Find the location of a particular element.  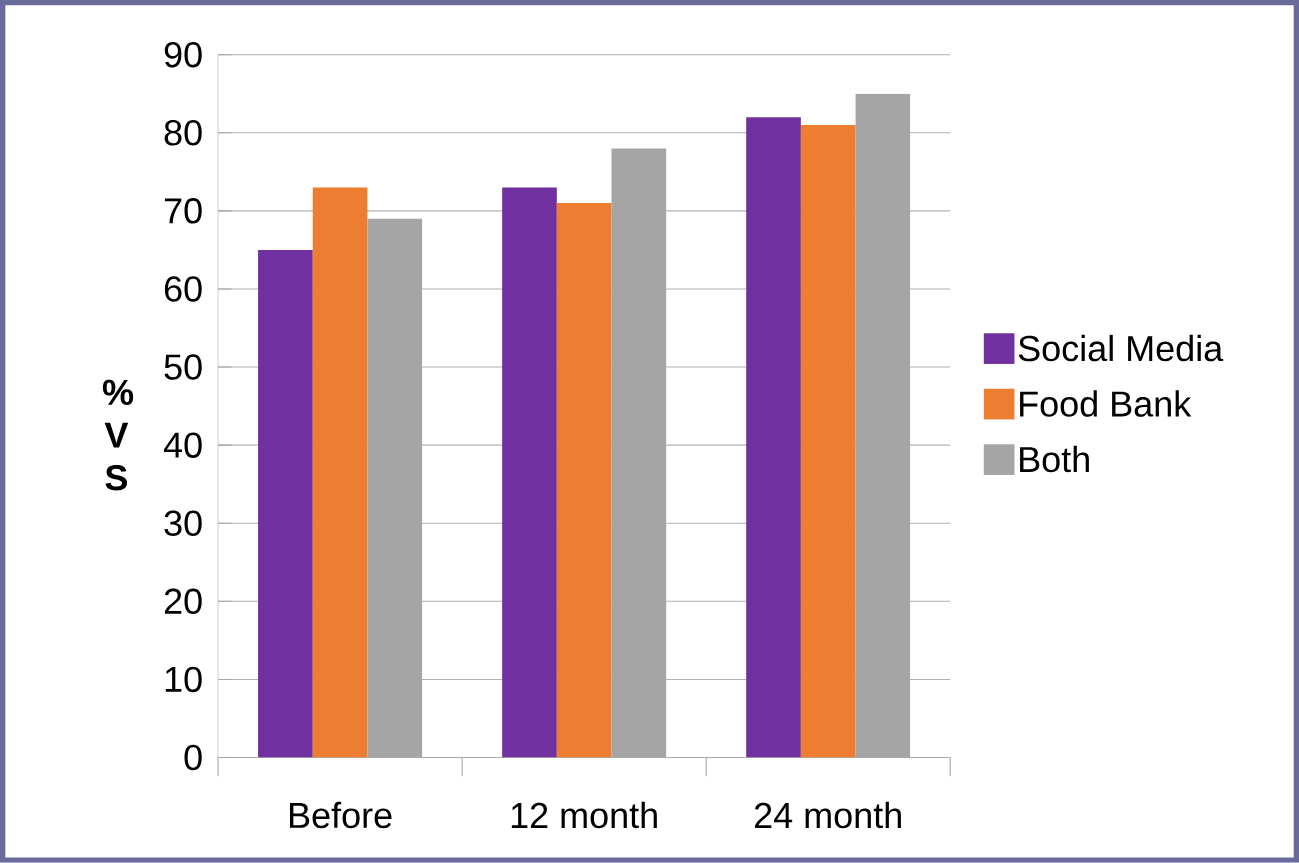

y-tick-label: 0 is located at coordinates (193, 757).